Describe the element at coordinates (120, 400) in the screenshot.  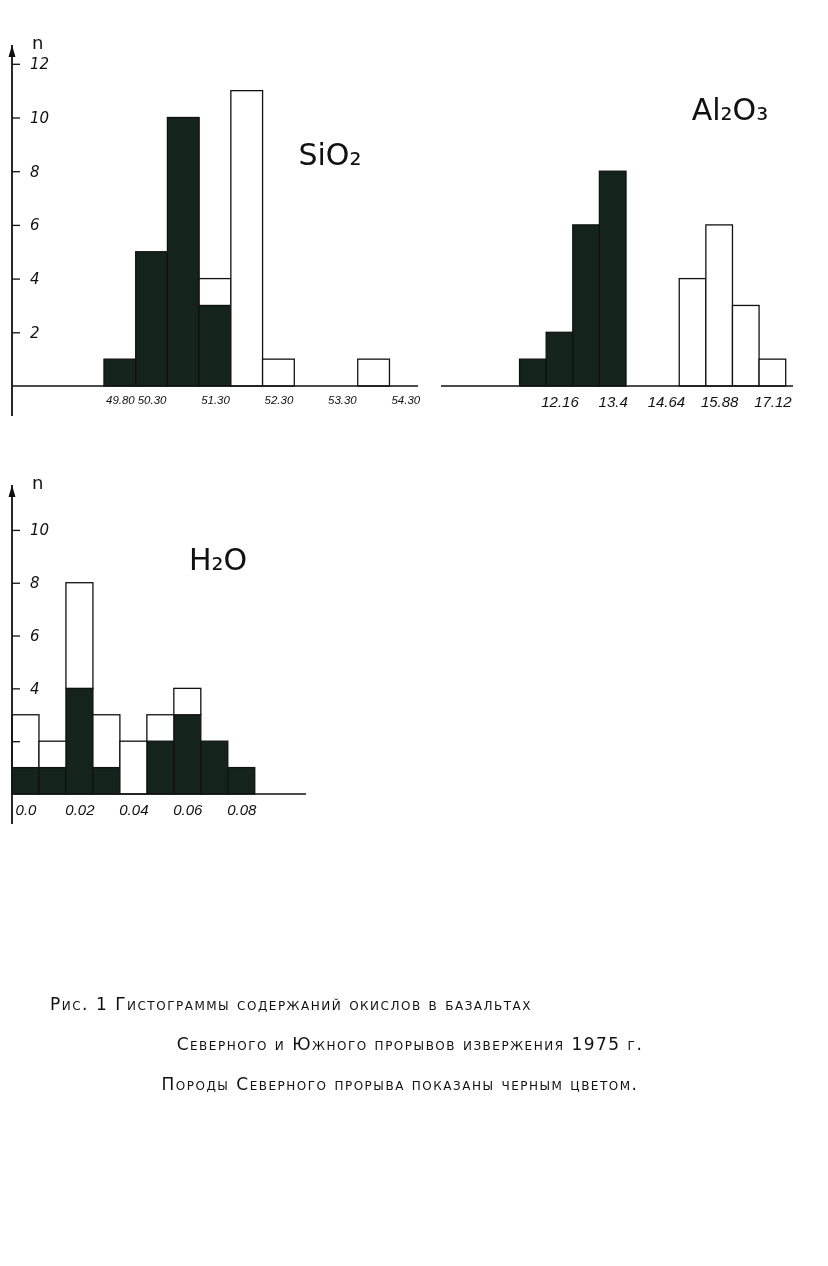
I see `x-tick-label: 49.80` at that location.